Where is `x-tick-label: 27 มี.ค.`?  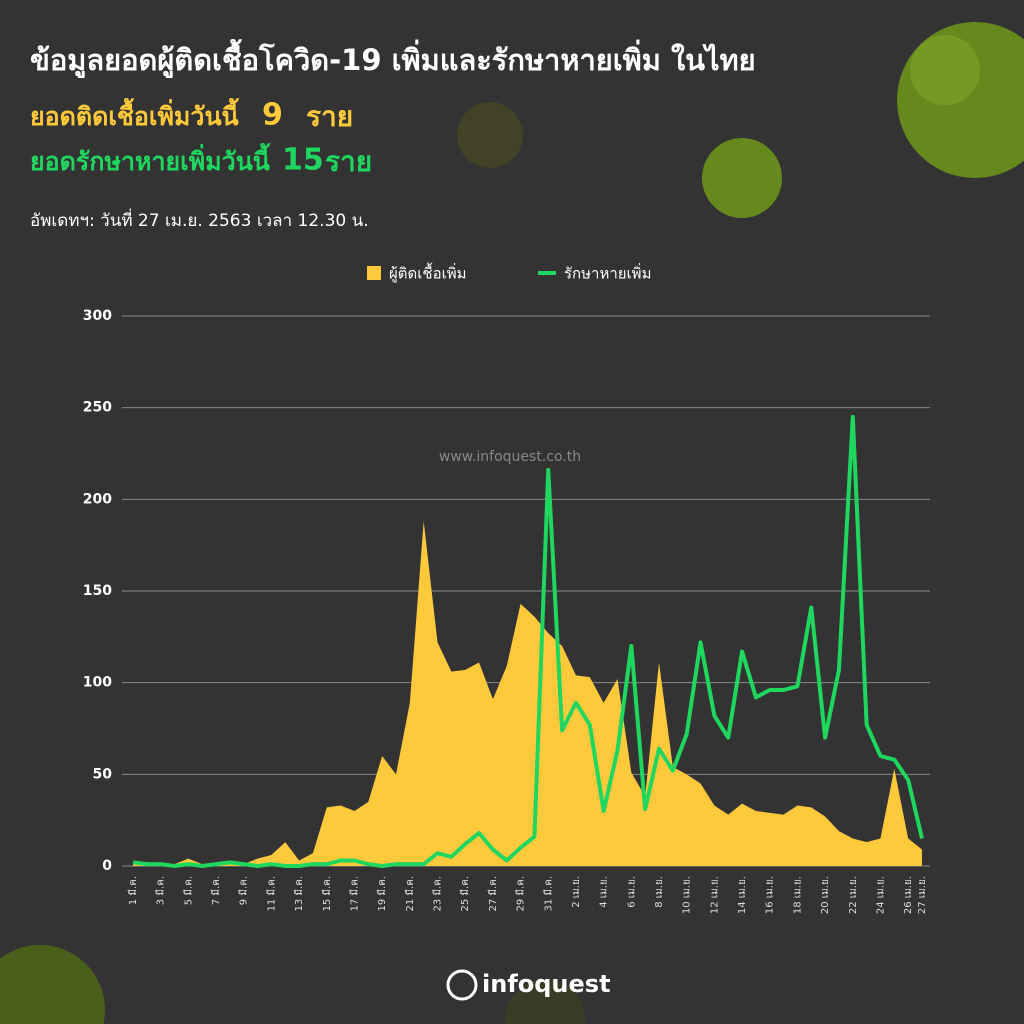 x-tick-label: 27 มี.ค. is located at coordinates (493, 894).